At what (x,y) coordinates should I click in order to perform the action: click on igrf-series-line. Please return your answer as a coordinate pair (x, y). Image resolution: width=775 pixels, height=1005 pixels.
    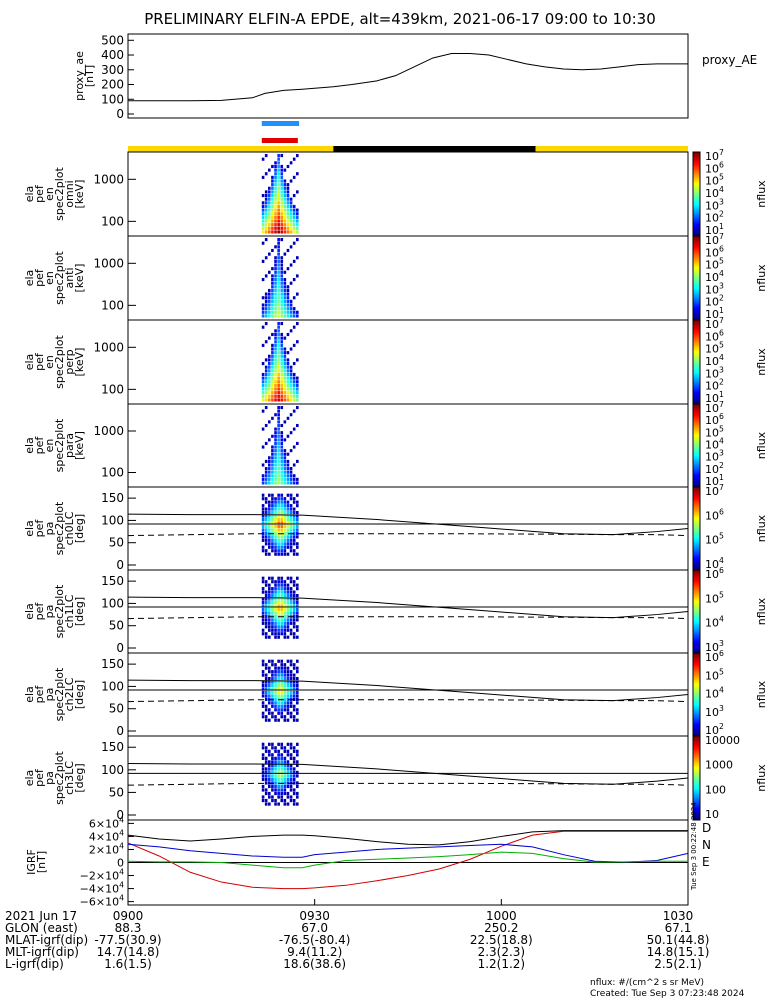
    Looking at the image, I should click on (407, 860).